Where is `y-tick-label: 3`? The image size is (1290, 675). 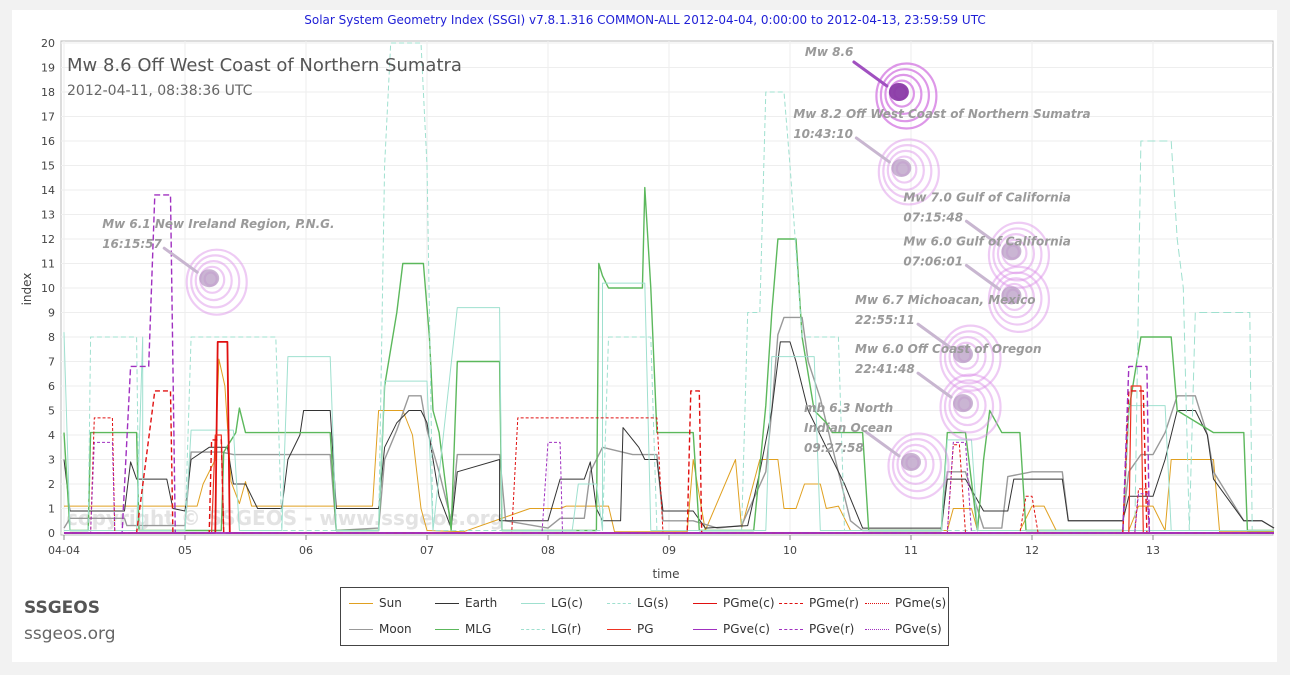
y-tick-label: 3 is located at coordinates (51, 460).